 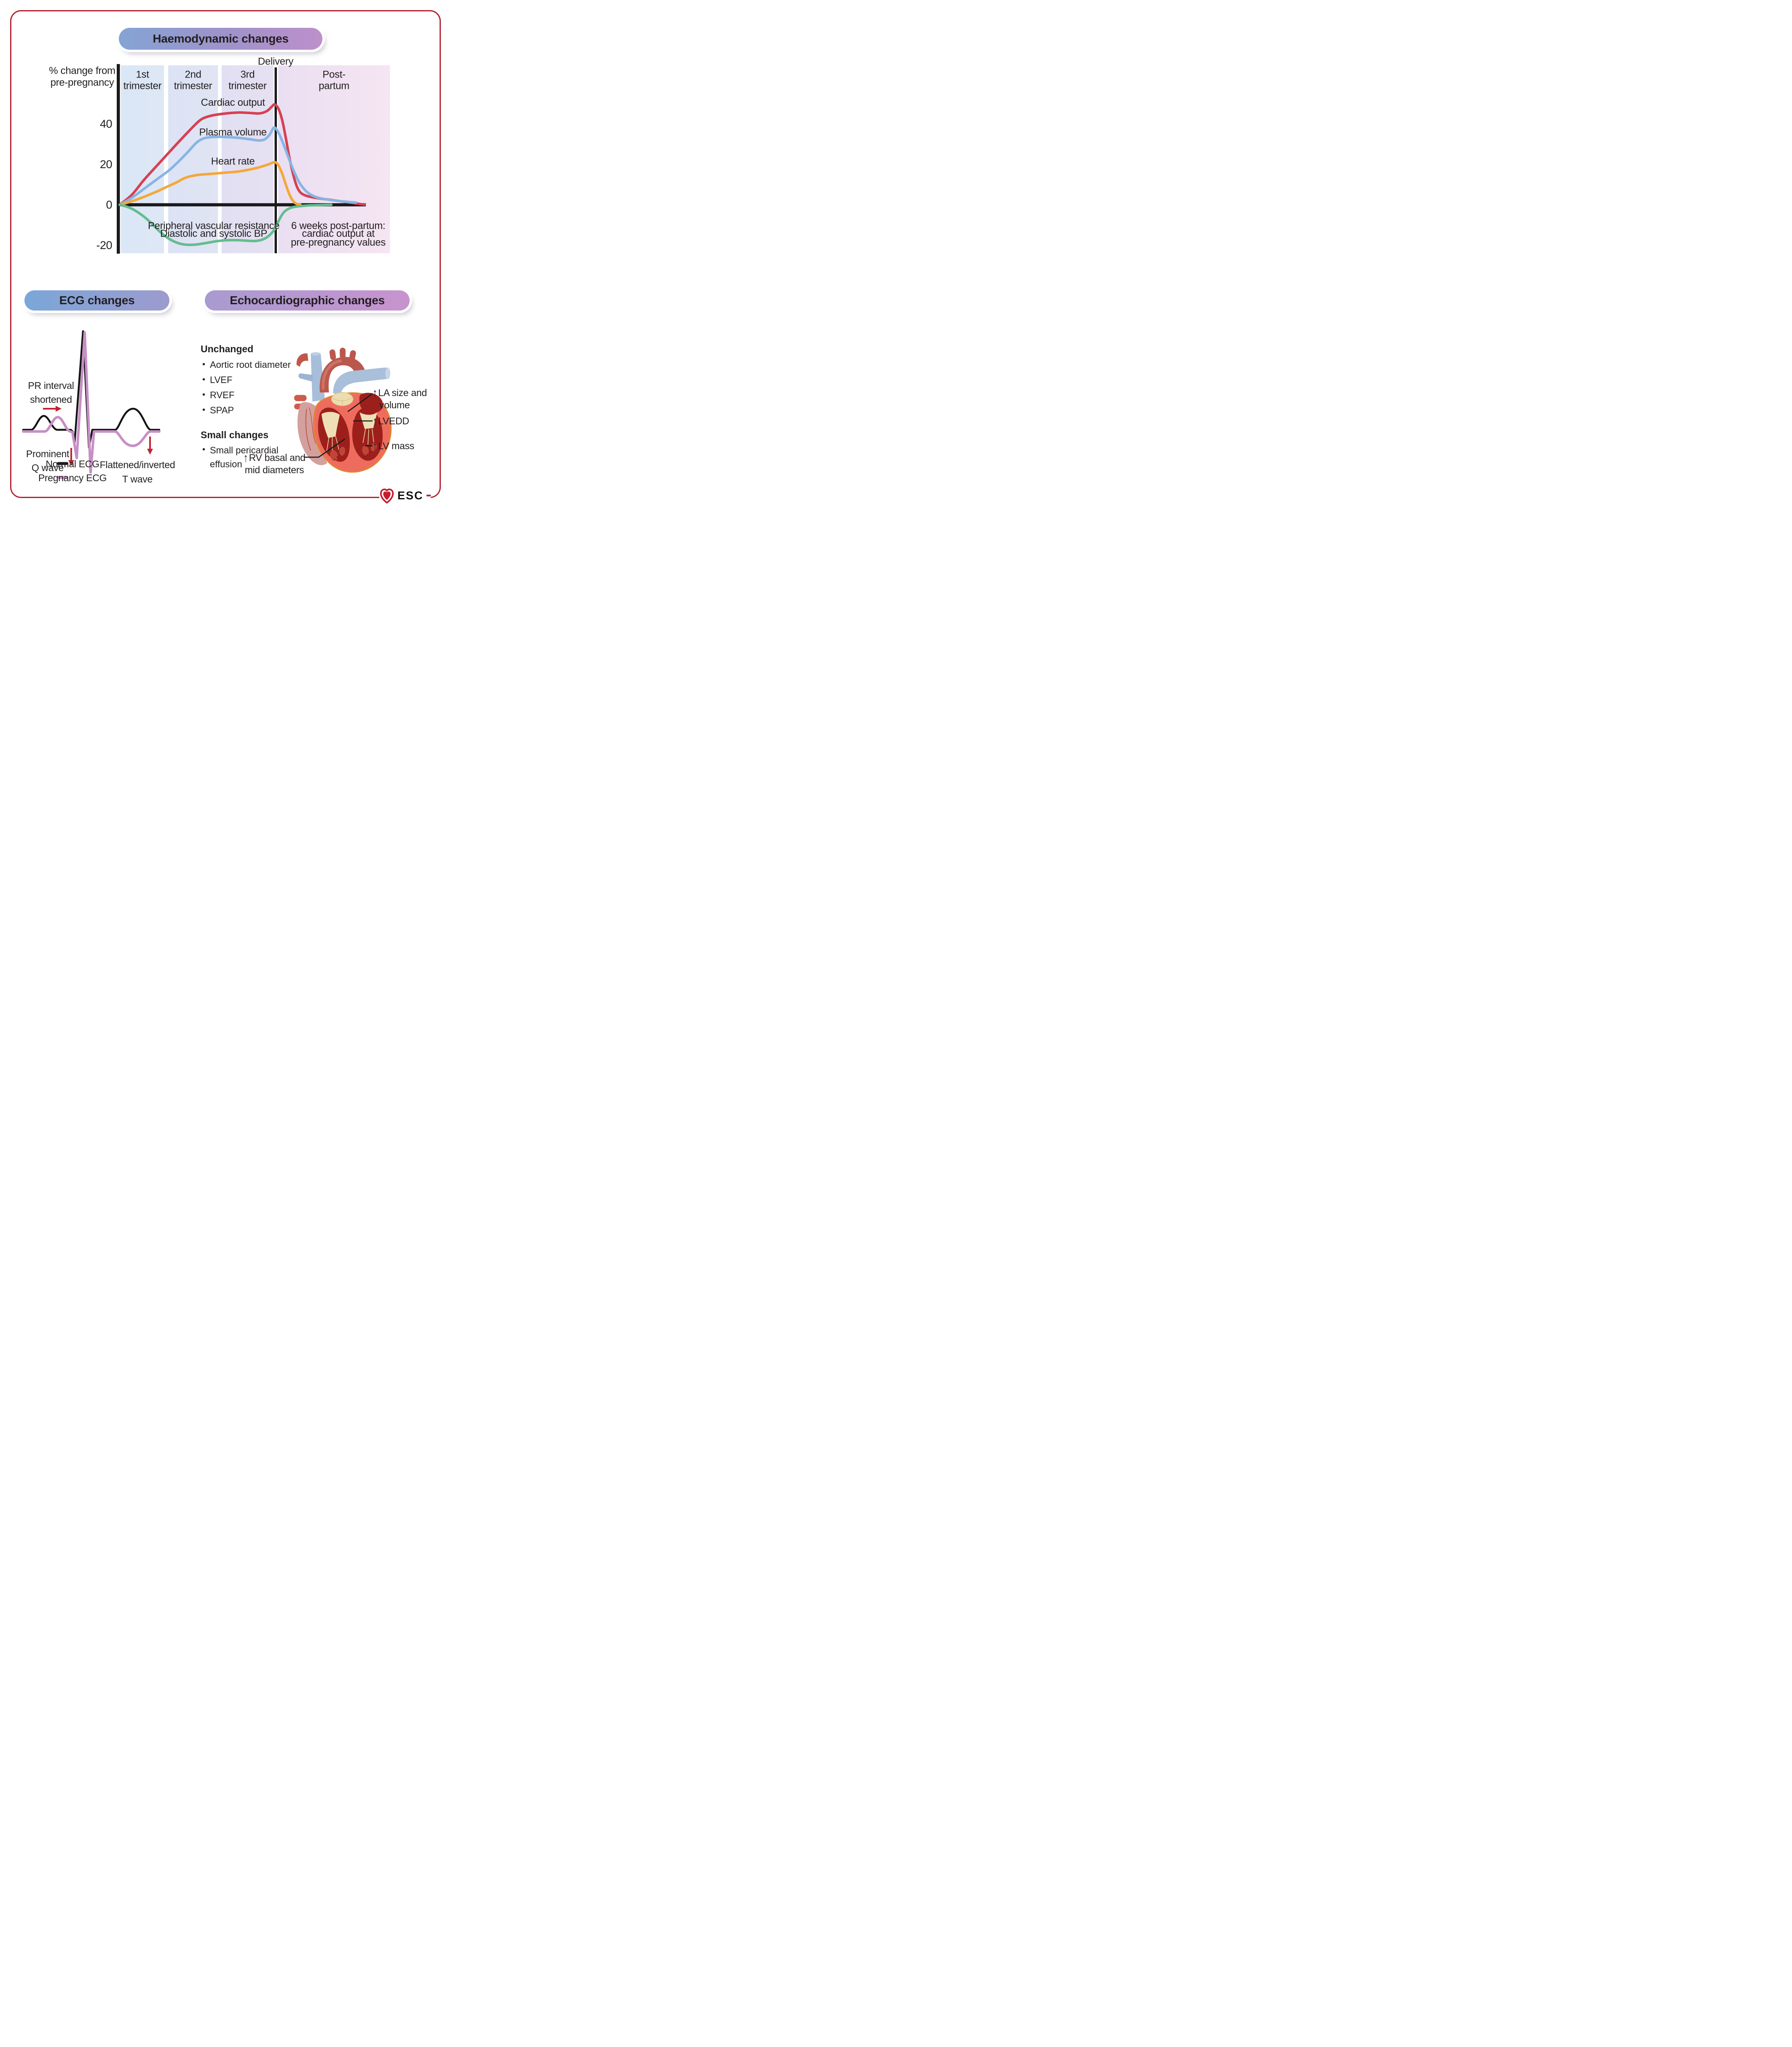 I want to click on aorta-highlight, so click(x=332, y=374).